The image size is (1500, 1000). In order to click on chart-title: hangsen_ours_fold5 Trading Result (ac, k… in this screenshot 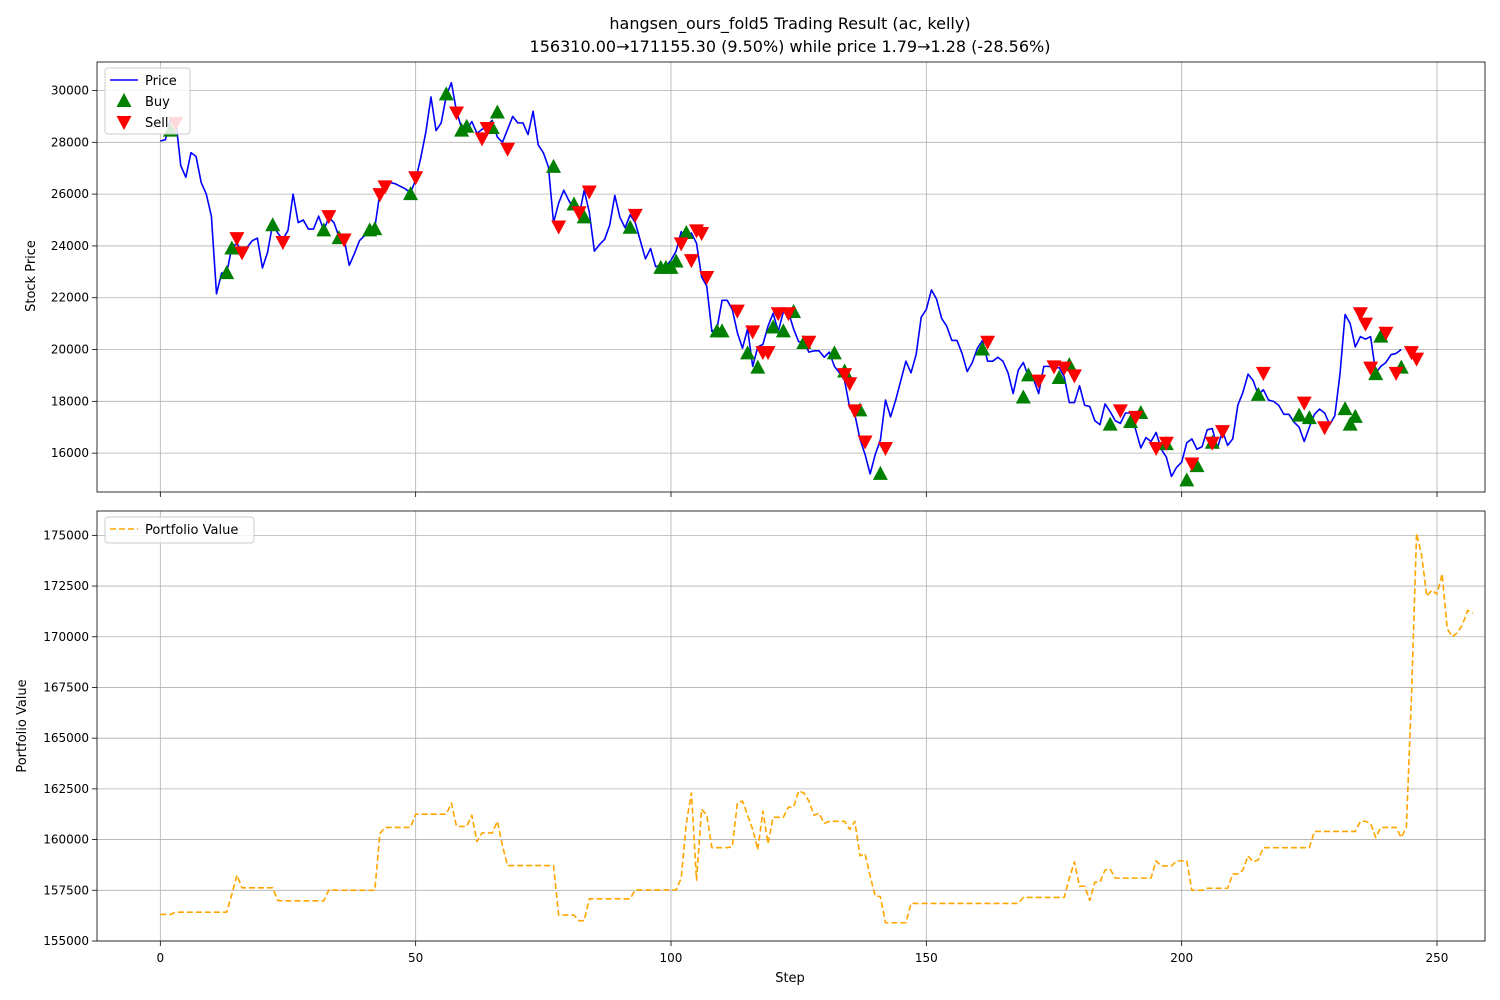, I will do `click(789, 24)`.